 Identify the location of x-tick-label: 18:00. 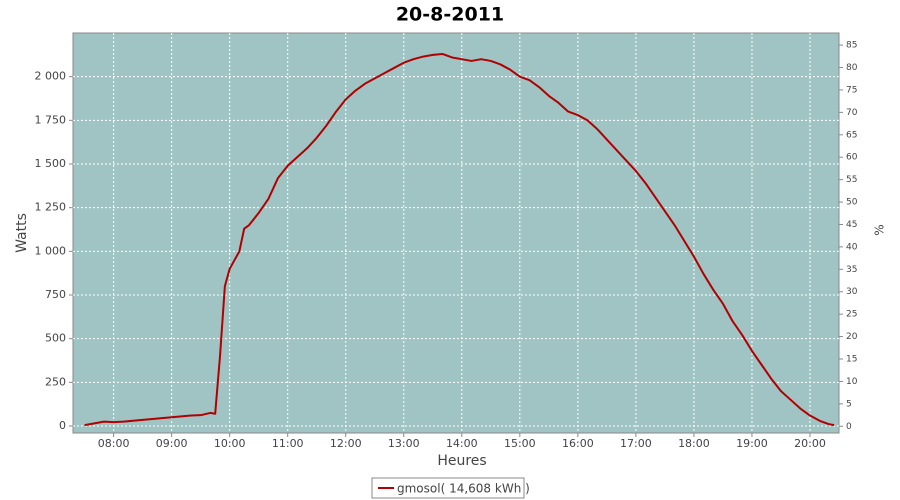
(694, 443).